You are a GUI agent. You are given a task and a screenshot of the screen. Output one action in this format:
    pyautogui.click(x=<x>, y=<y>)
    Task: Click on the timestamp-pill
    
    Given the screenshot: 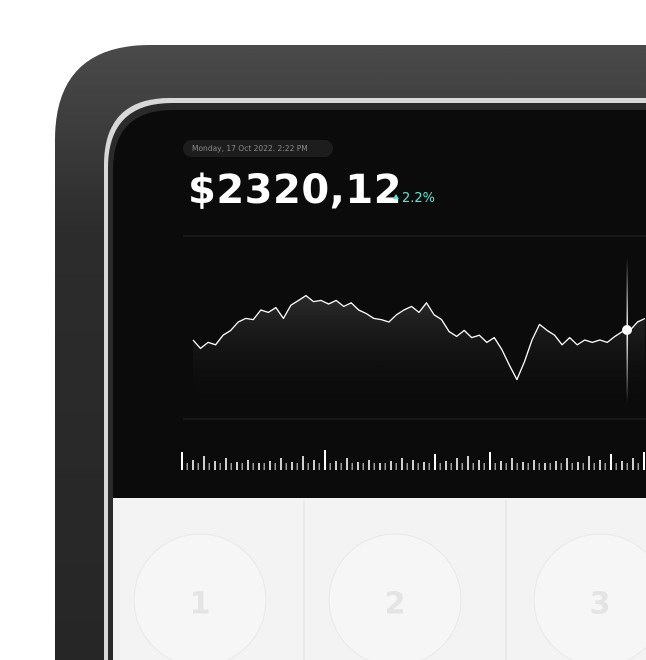 What is the action you would take?
    pyautogui.click(x=258, y=148)
    